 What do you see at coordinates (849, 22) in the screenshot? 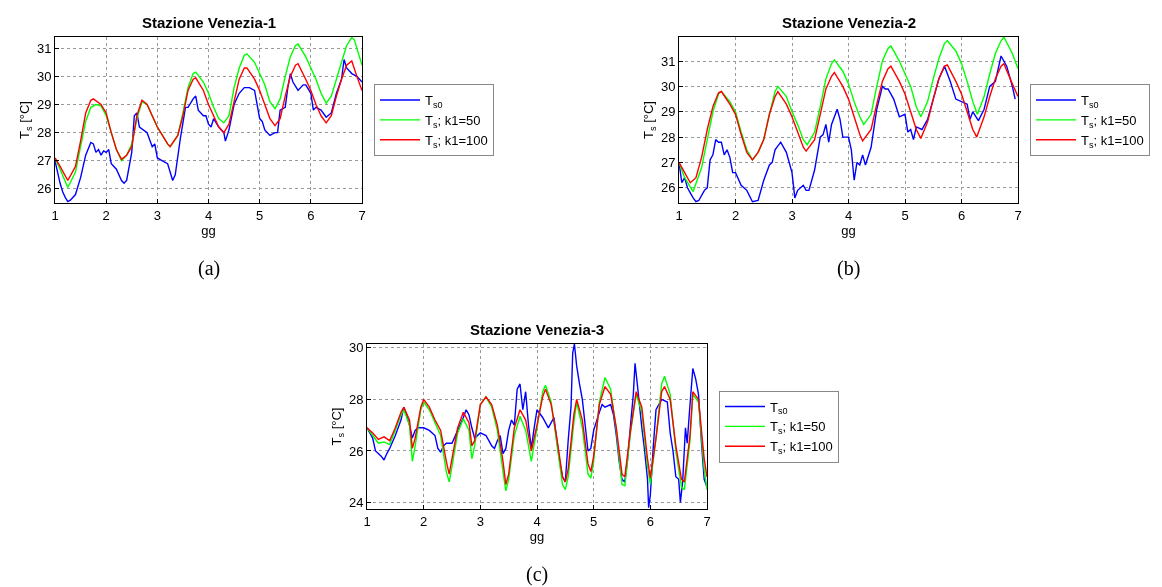
I see `chart-title: Stazione Venezia-2` at bounding box center [849, 22].